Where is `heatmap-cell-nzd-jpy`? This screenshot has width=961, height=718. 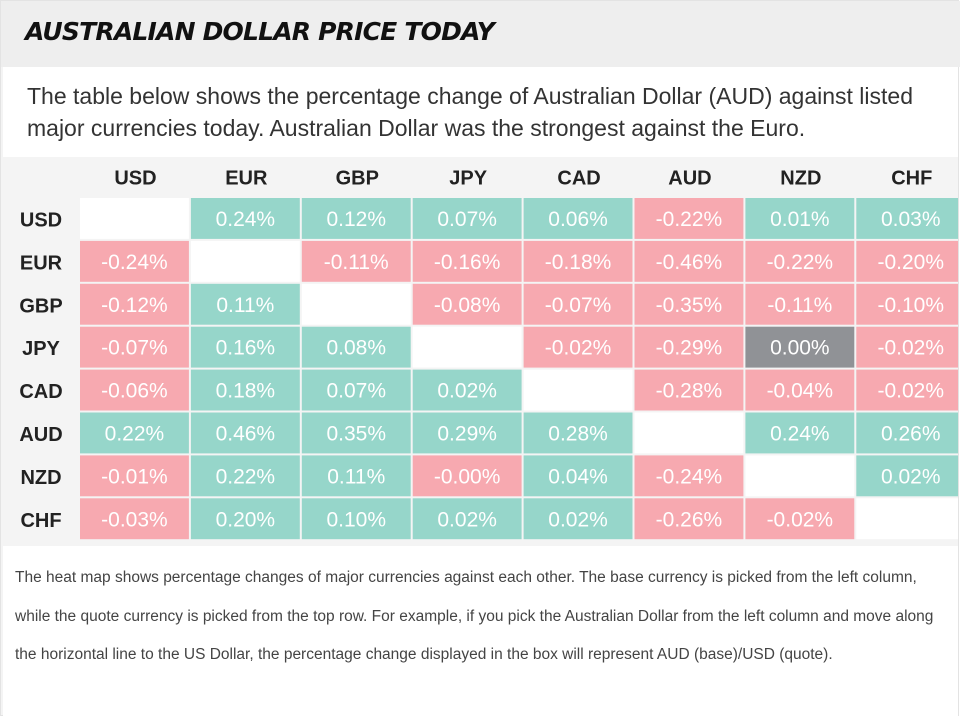 heatmap-cell-nzd-jpy is located at coordinates (467, 476).